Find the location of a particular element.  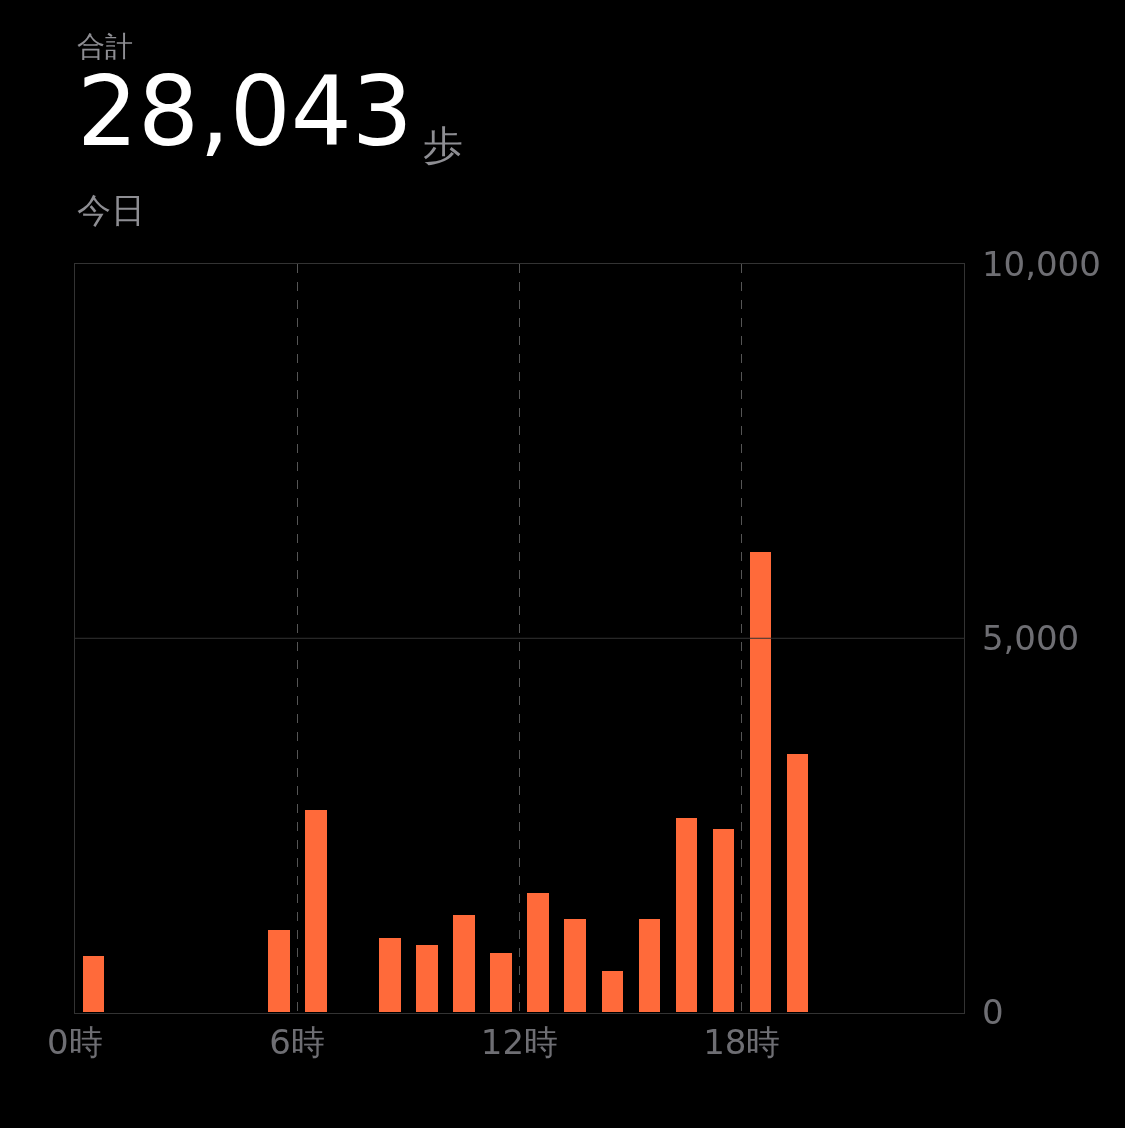

x-tick-label: 12時 is located at coordinates (519, 1042).